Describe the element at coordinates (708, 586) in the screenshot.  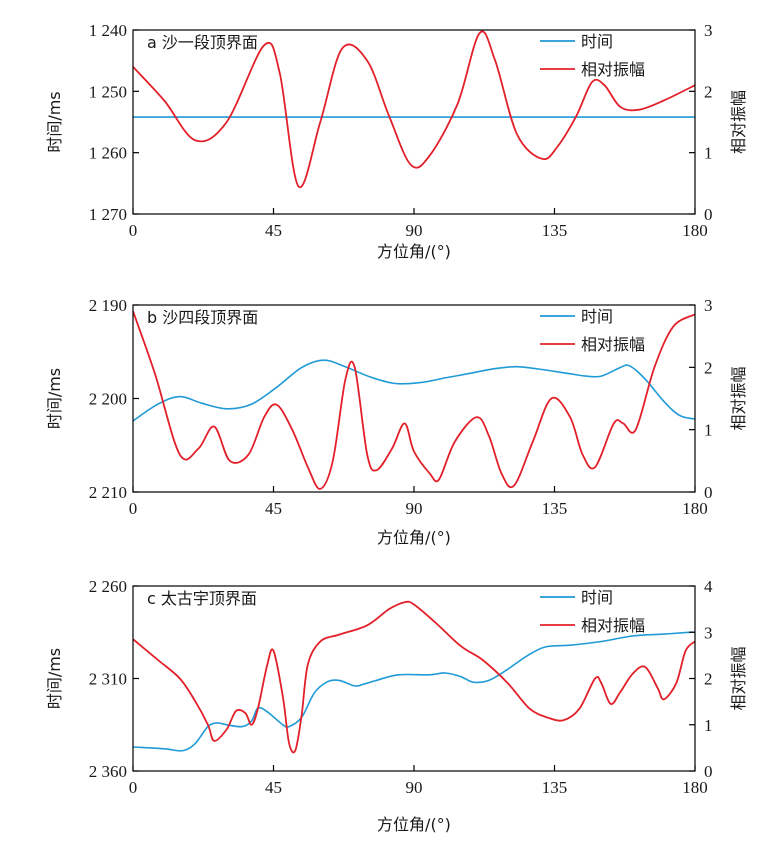
I see `y-right-tick-label: 4` at that location.